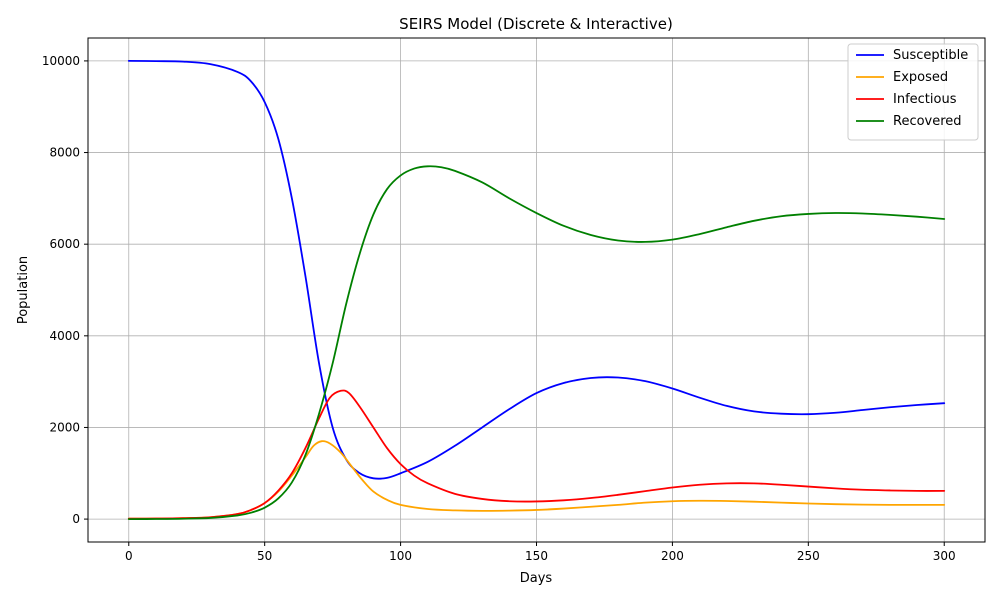  What do you see at coordinates (536, 24) in the screenshot?
I see `chart-title: SEIRS Model (Discrete & Interactive)` at bounding box center [536, 24].